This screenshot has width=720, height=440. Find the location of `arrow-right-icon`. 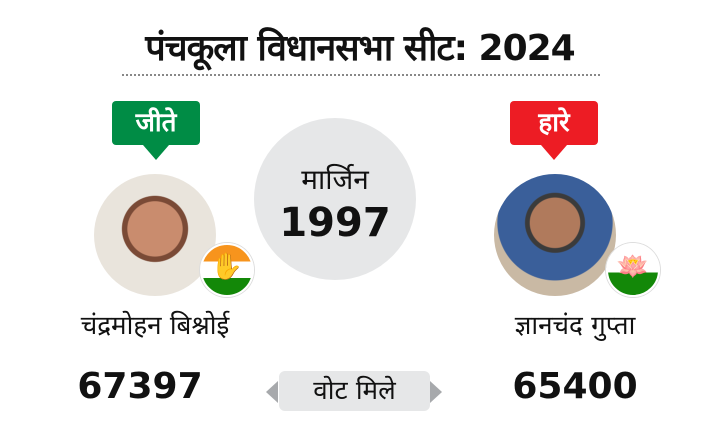

arrow-right-icon is located at coordinates (436, 392).